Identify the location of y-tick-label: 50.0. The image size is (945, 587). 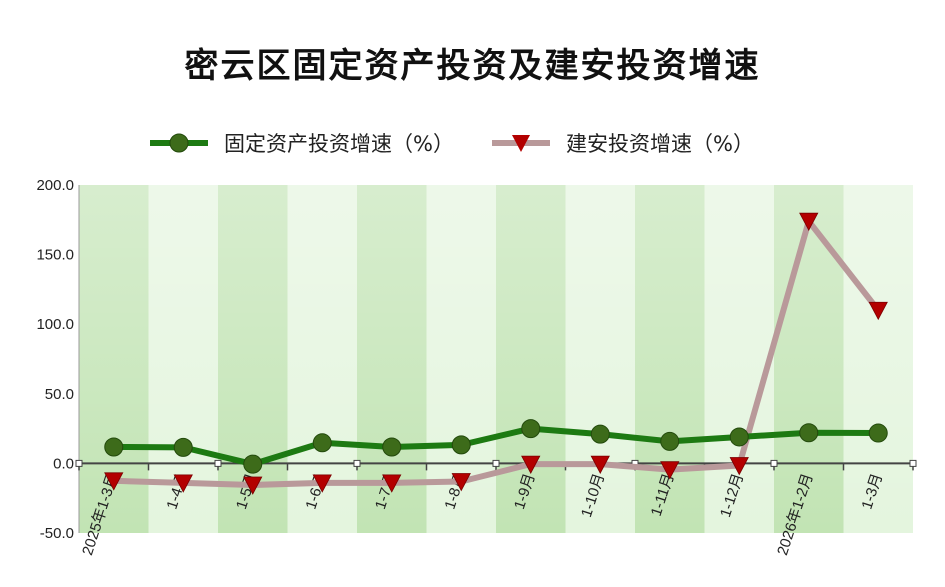
(59, 394).